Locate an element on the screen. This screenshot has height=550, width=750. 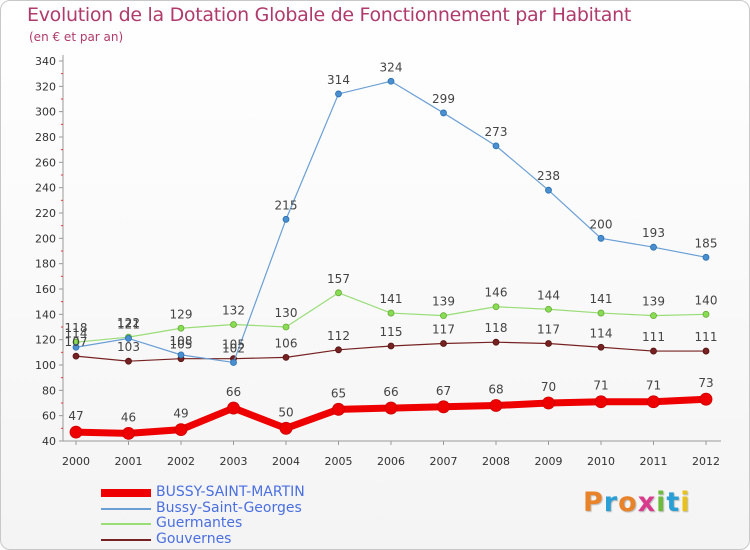
data-label: 70 is located at coordinates (548, 387).